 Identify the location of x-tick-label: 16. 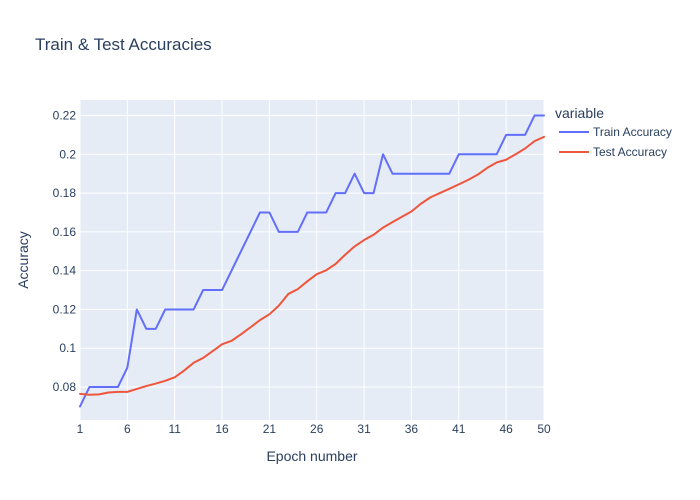
(222, 429).